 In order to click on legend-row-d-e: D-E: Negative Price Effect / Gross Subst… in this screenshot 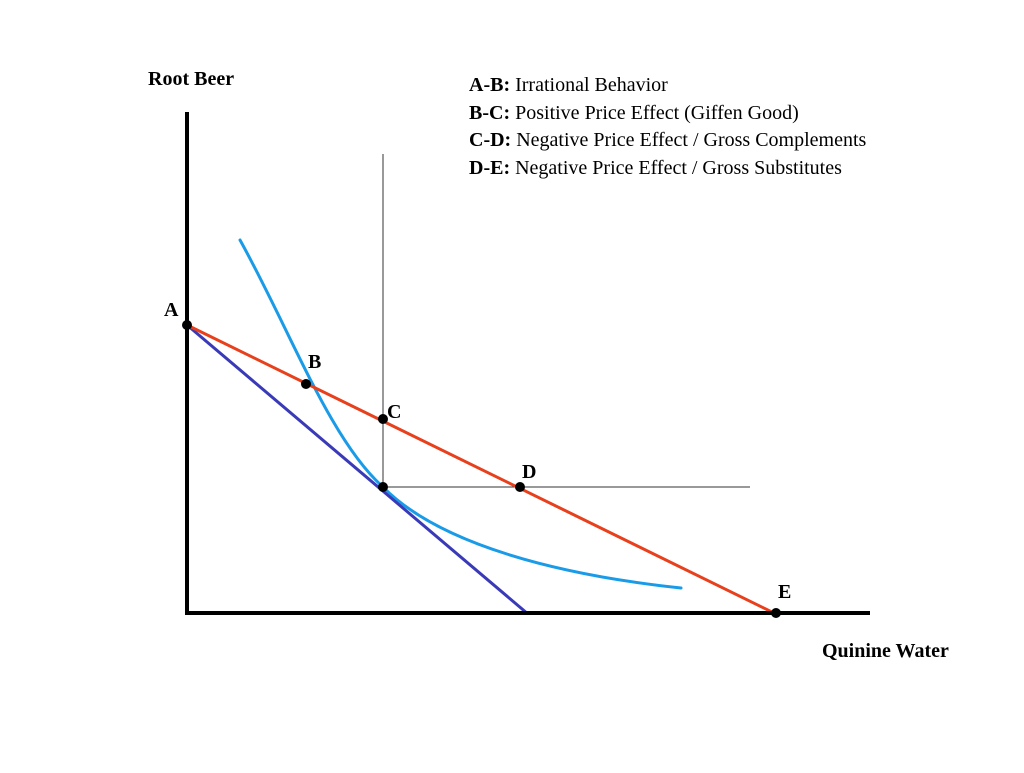, I will do `click(667, 169)`.